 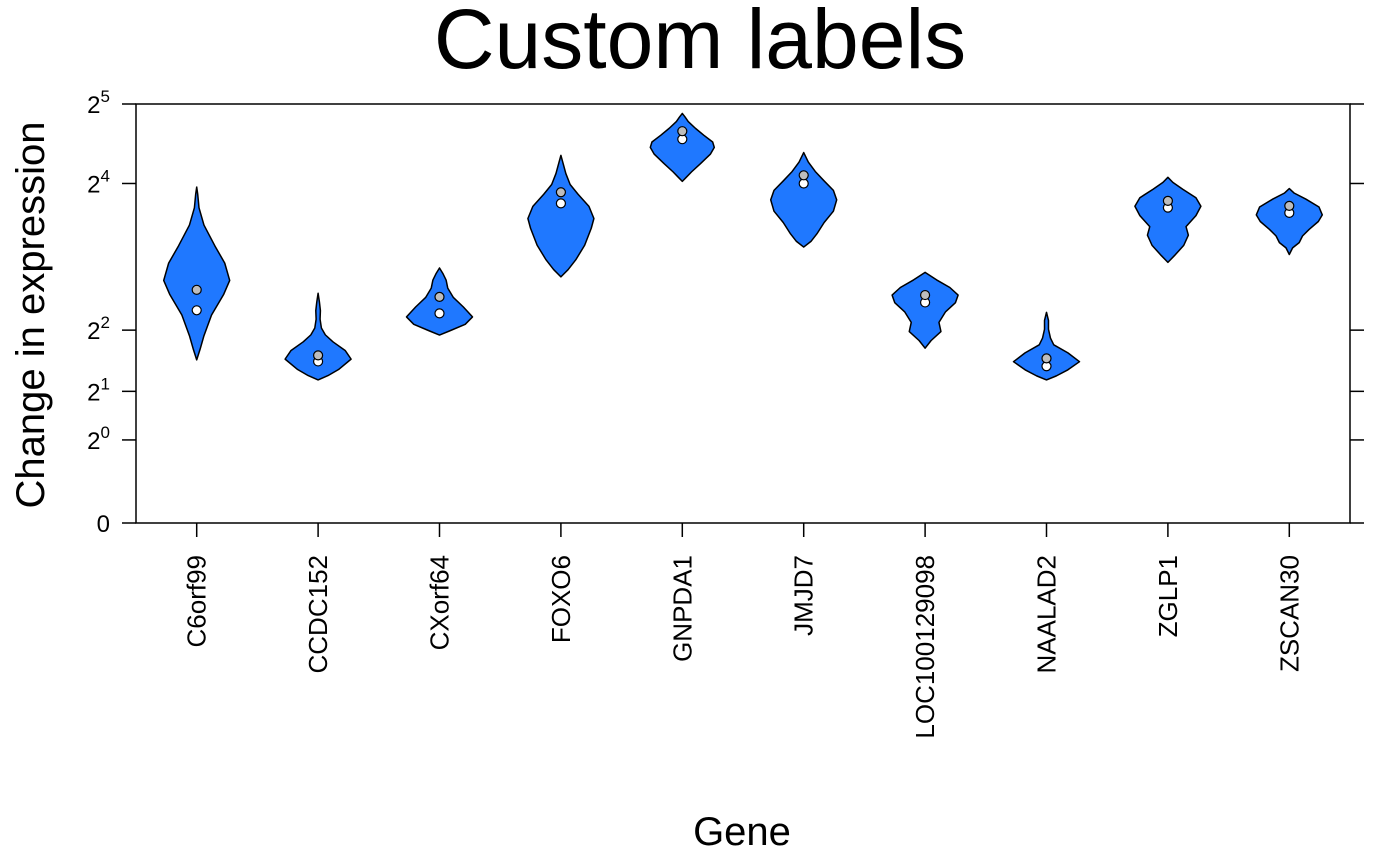 I want to click on x-tick-label: CXorf64, so click(x=440, y=602).